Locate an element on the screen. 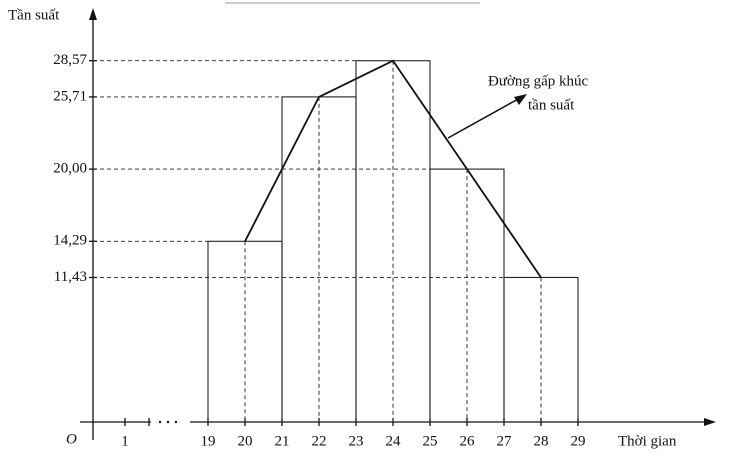 This screenshot has height=470, width=737. x-tick-label: 28 is located at coordinates (541, 441).